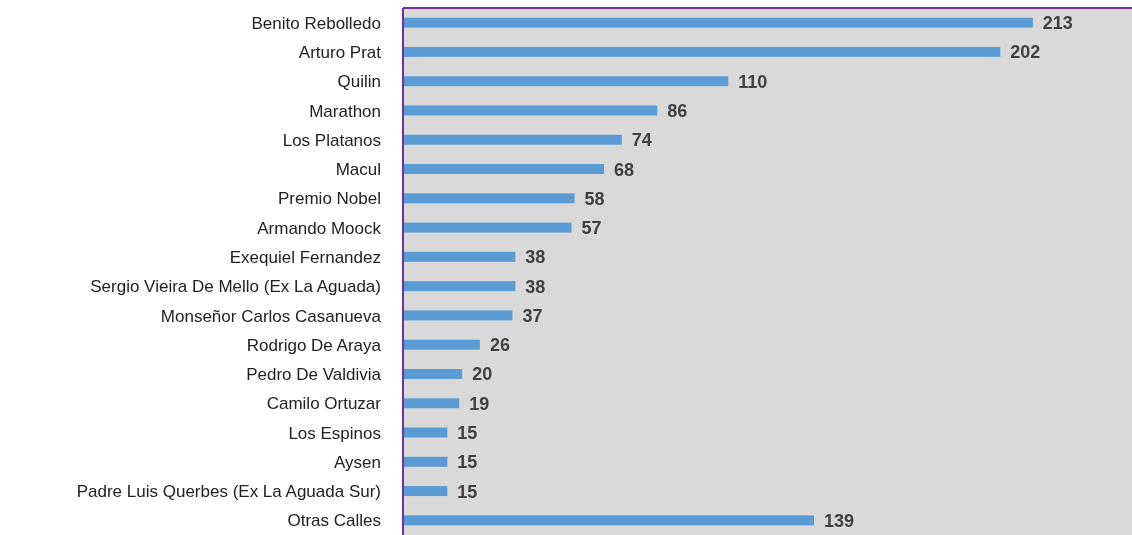 This screenshot has height=535, width=1132. I want to click on y-tick-label: Benito Rebolledo, so click(316, 23).